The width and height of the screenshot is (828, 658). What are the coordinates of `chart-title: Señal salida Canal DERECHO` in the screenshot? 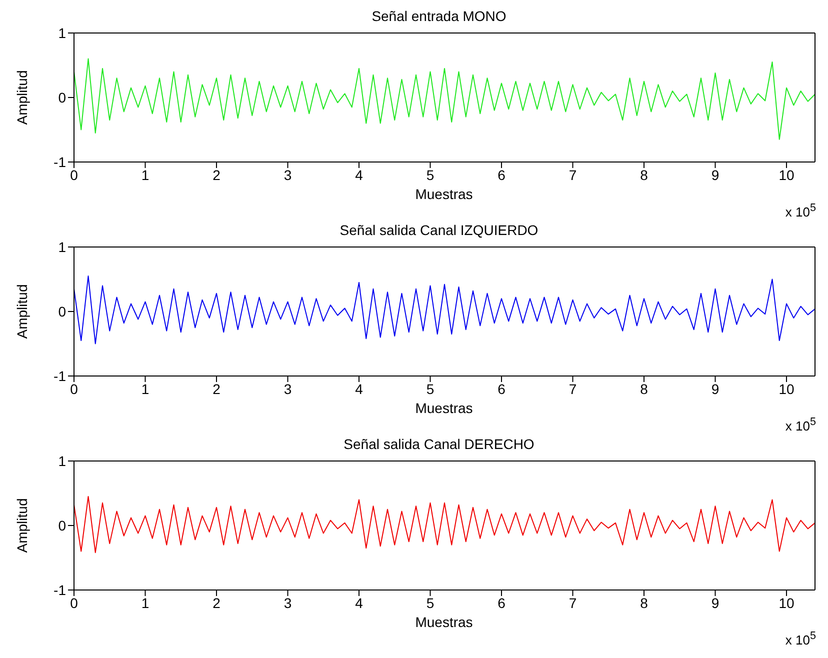 It's located at (439, 445).